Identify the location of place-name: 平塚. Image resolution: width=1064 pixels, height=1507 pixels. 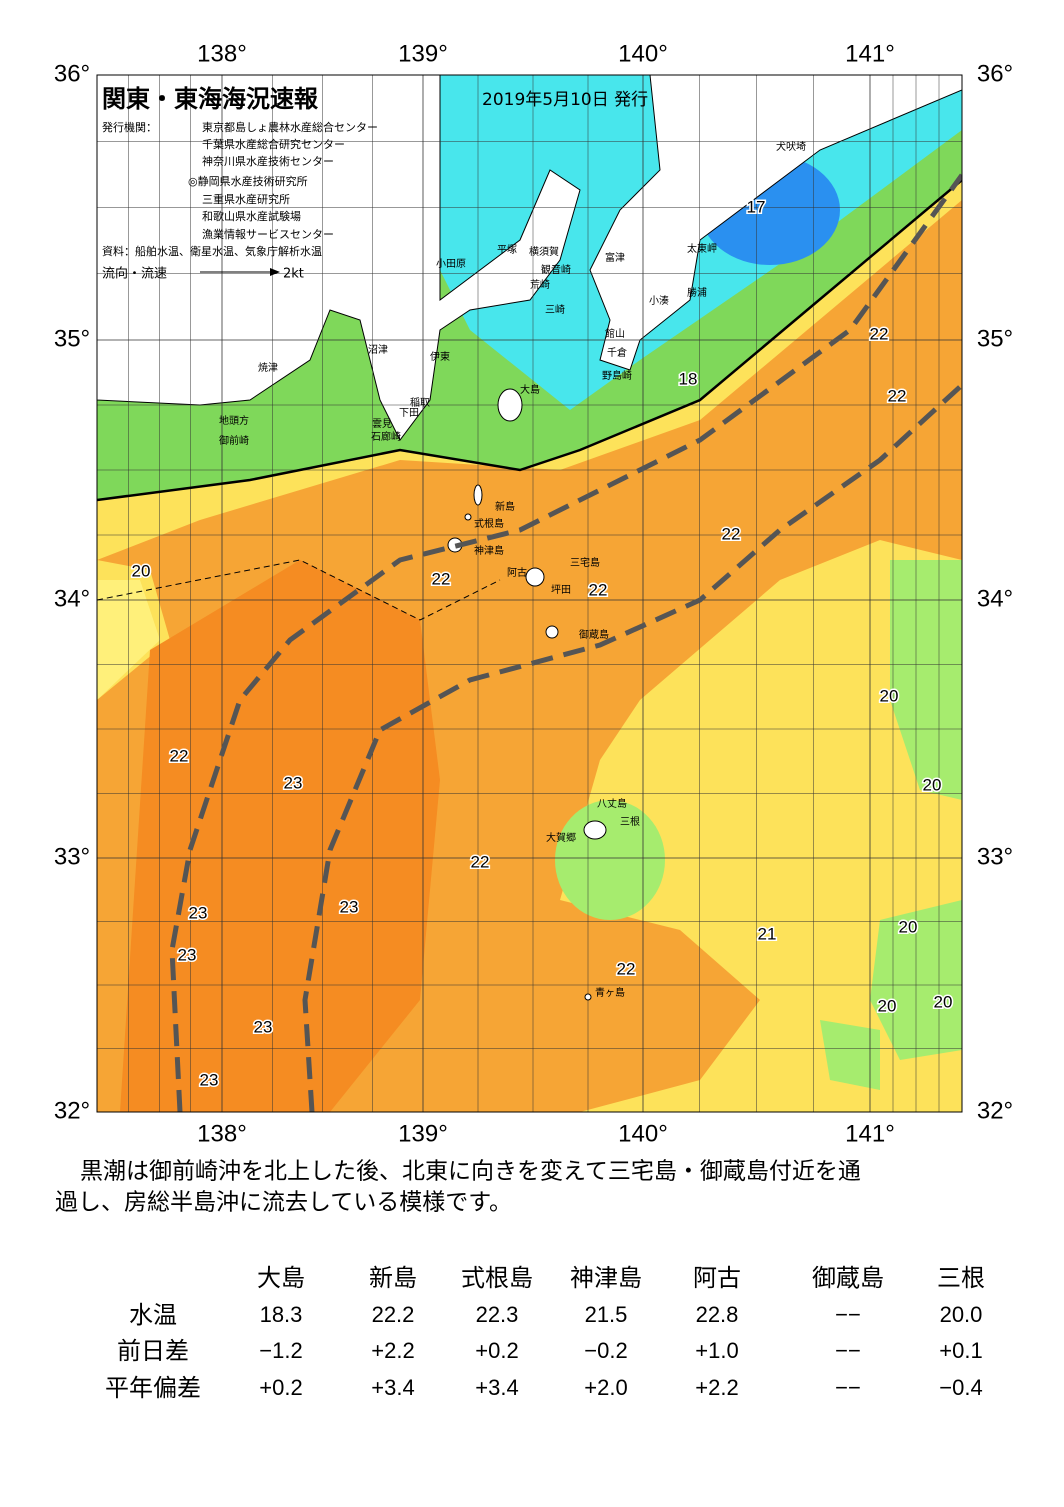
(507, 250).